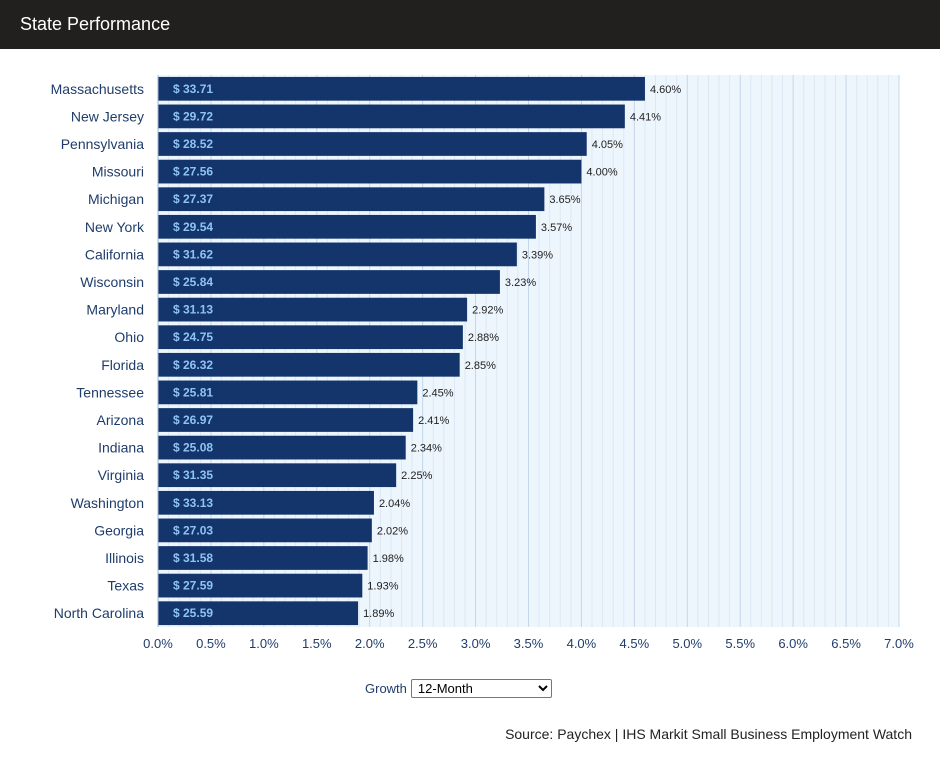 Image resolution: width=940 pixels, height=758 pixels. What do you see at coordinates (193, 172) in the screenshot?
I see `wage-label: $ 27.56` at bounding box center [193, 172].